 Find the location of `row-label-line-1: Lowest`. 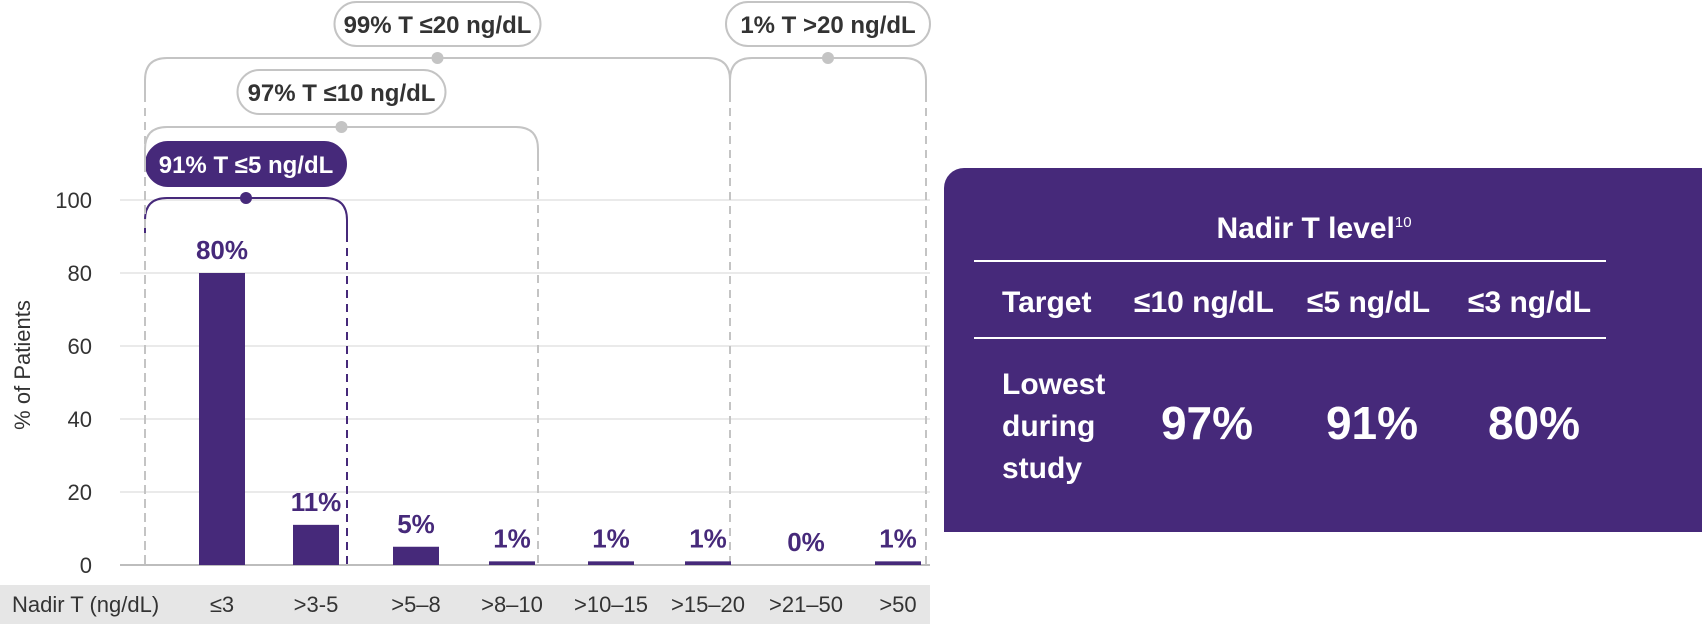

row-label-line-1: Lowest is located at coordinates (1054, 384).